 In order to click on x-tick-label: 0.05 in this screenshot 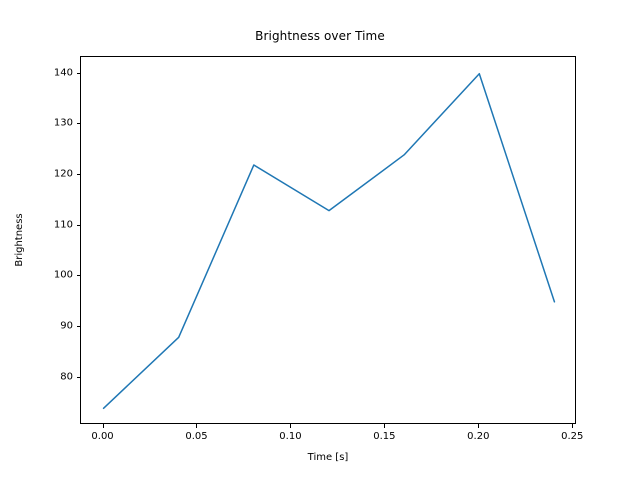, I will do `click(196, 436)`.